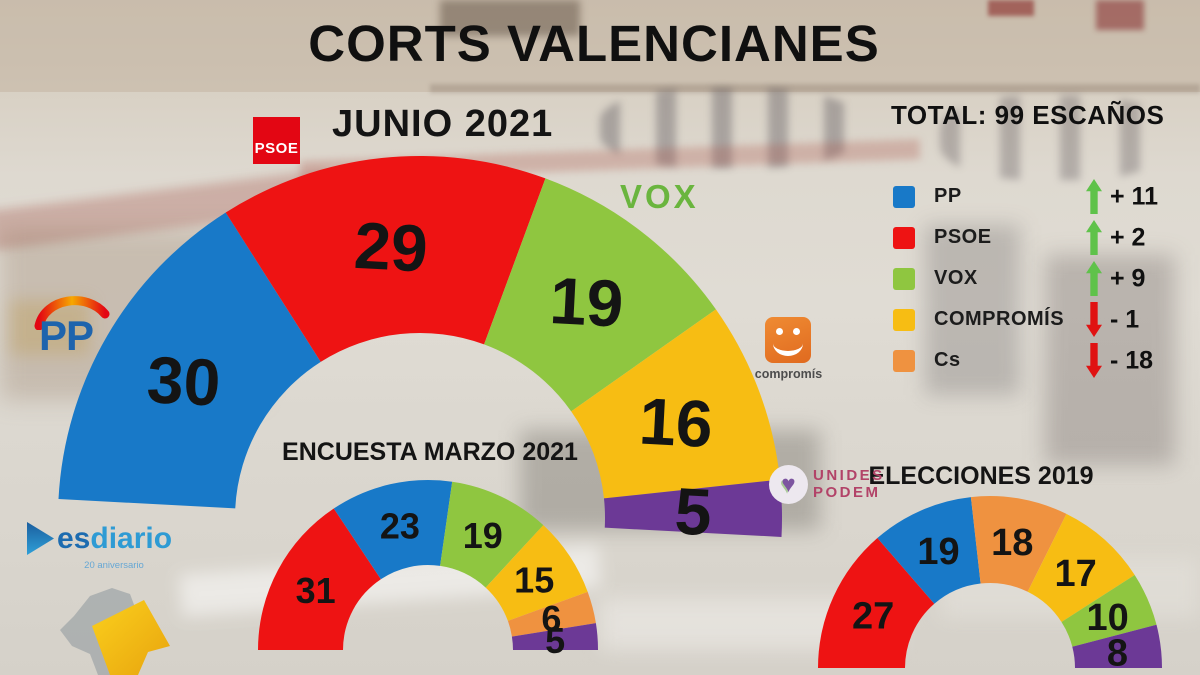  I want to click on seats-elecciones2019-UNIDES-PODEM: 8, so click(1117, 653).